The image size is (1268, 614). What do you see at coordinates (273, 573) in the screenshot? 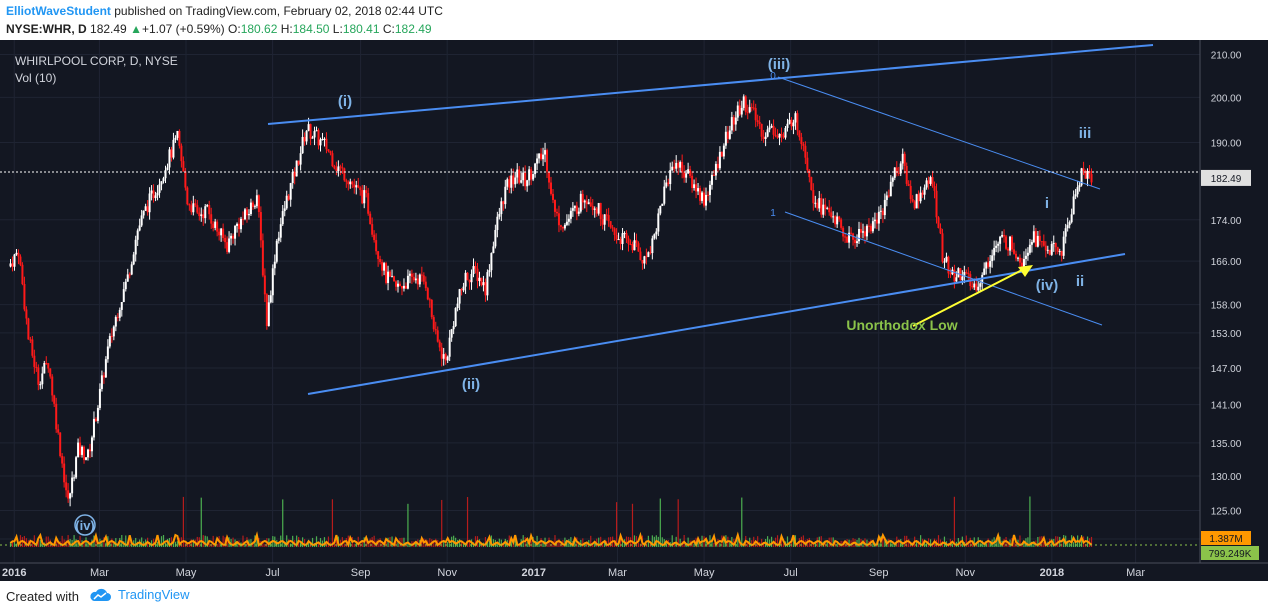
I see `x-tick-label: Jul` at bounding box center [273, 573].